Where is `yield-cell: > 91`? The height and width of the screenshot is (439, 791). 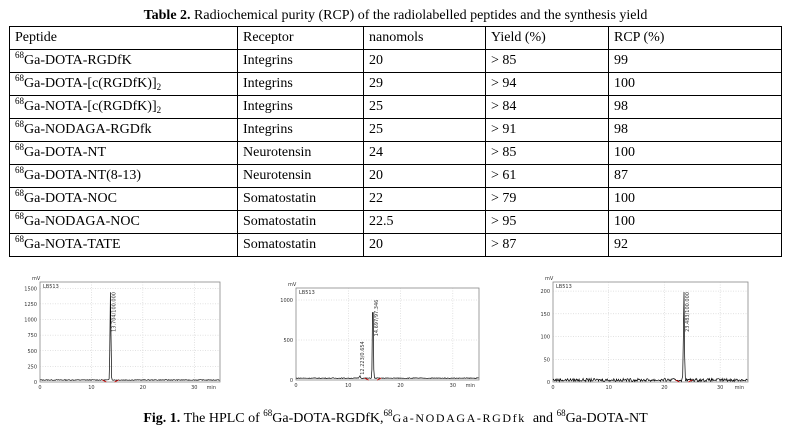
yield-cell: > 91 is located at coordinates (547, 130).